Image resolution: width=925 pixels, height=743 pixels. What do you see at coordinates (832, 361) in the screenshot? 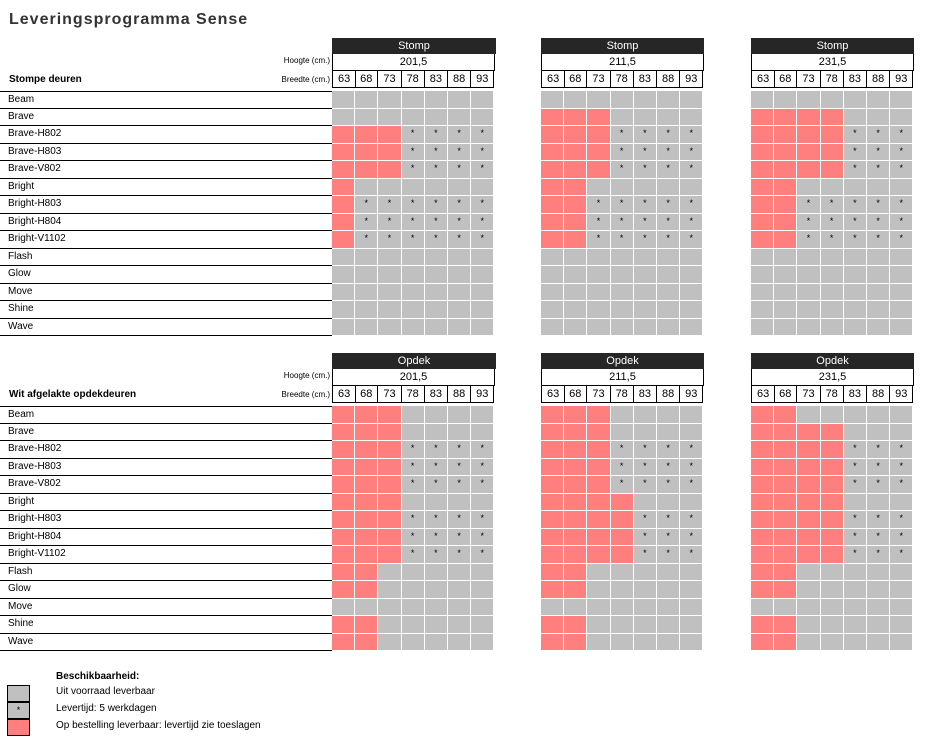
I see `door-type-header: Opdek` at bounding box center [832, 361].